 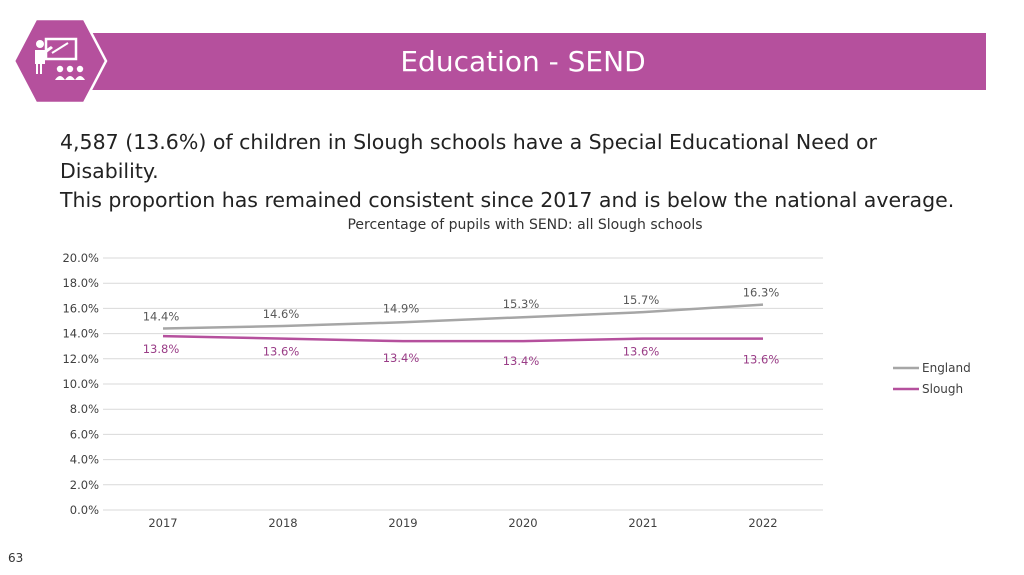 What do you see at coordinates (522, 523) in the screenshot?
I see `x-tick-label: 2020` at bounding box center [522, 523].